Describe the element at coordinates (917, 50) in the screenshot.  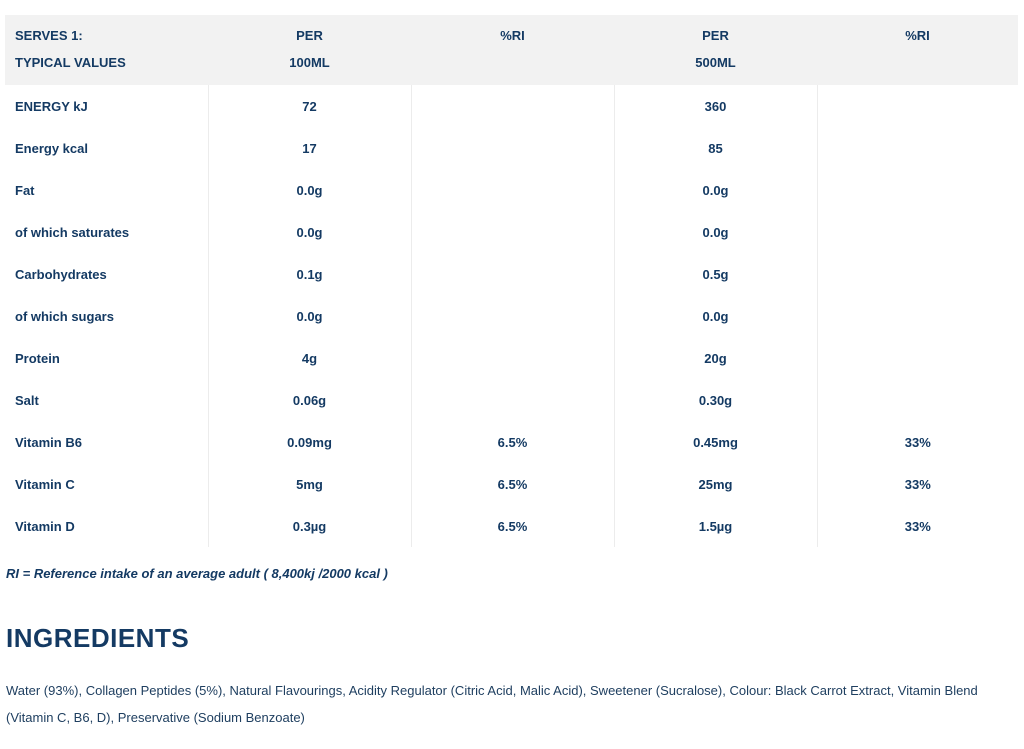
I see `header-ri-500ml: %RI` at that location.